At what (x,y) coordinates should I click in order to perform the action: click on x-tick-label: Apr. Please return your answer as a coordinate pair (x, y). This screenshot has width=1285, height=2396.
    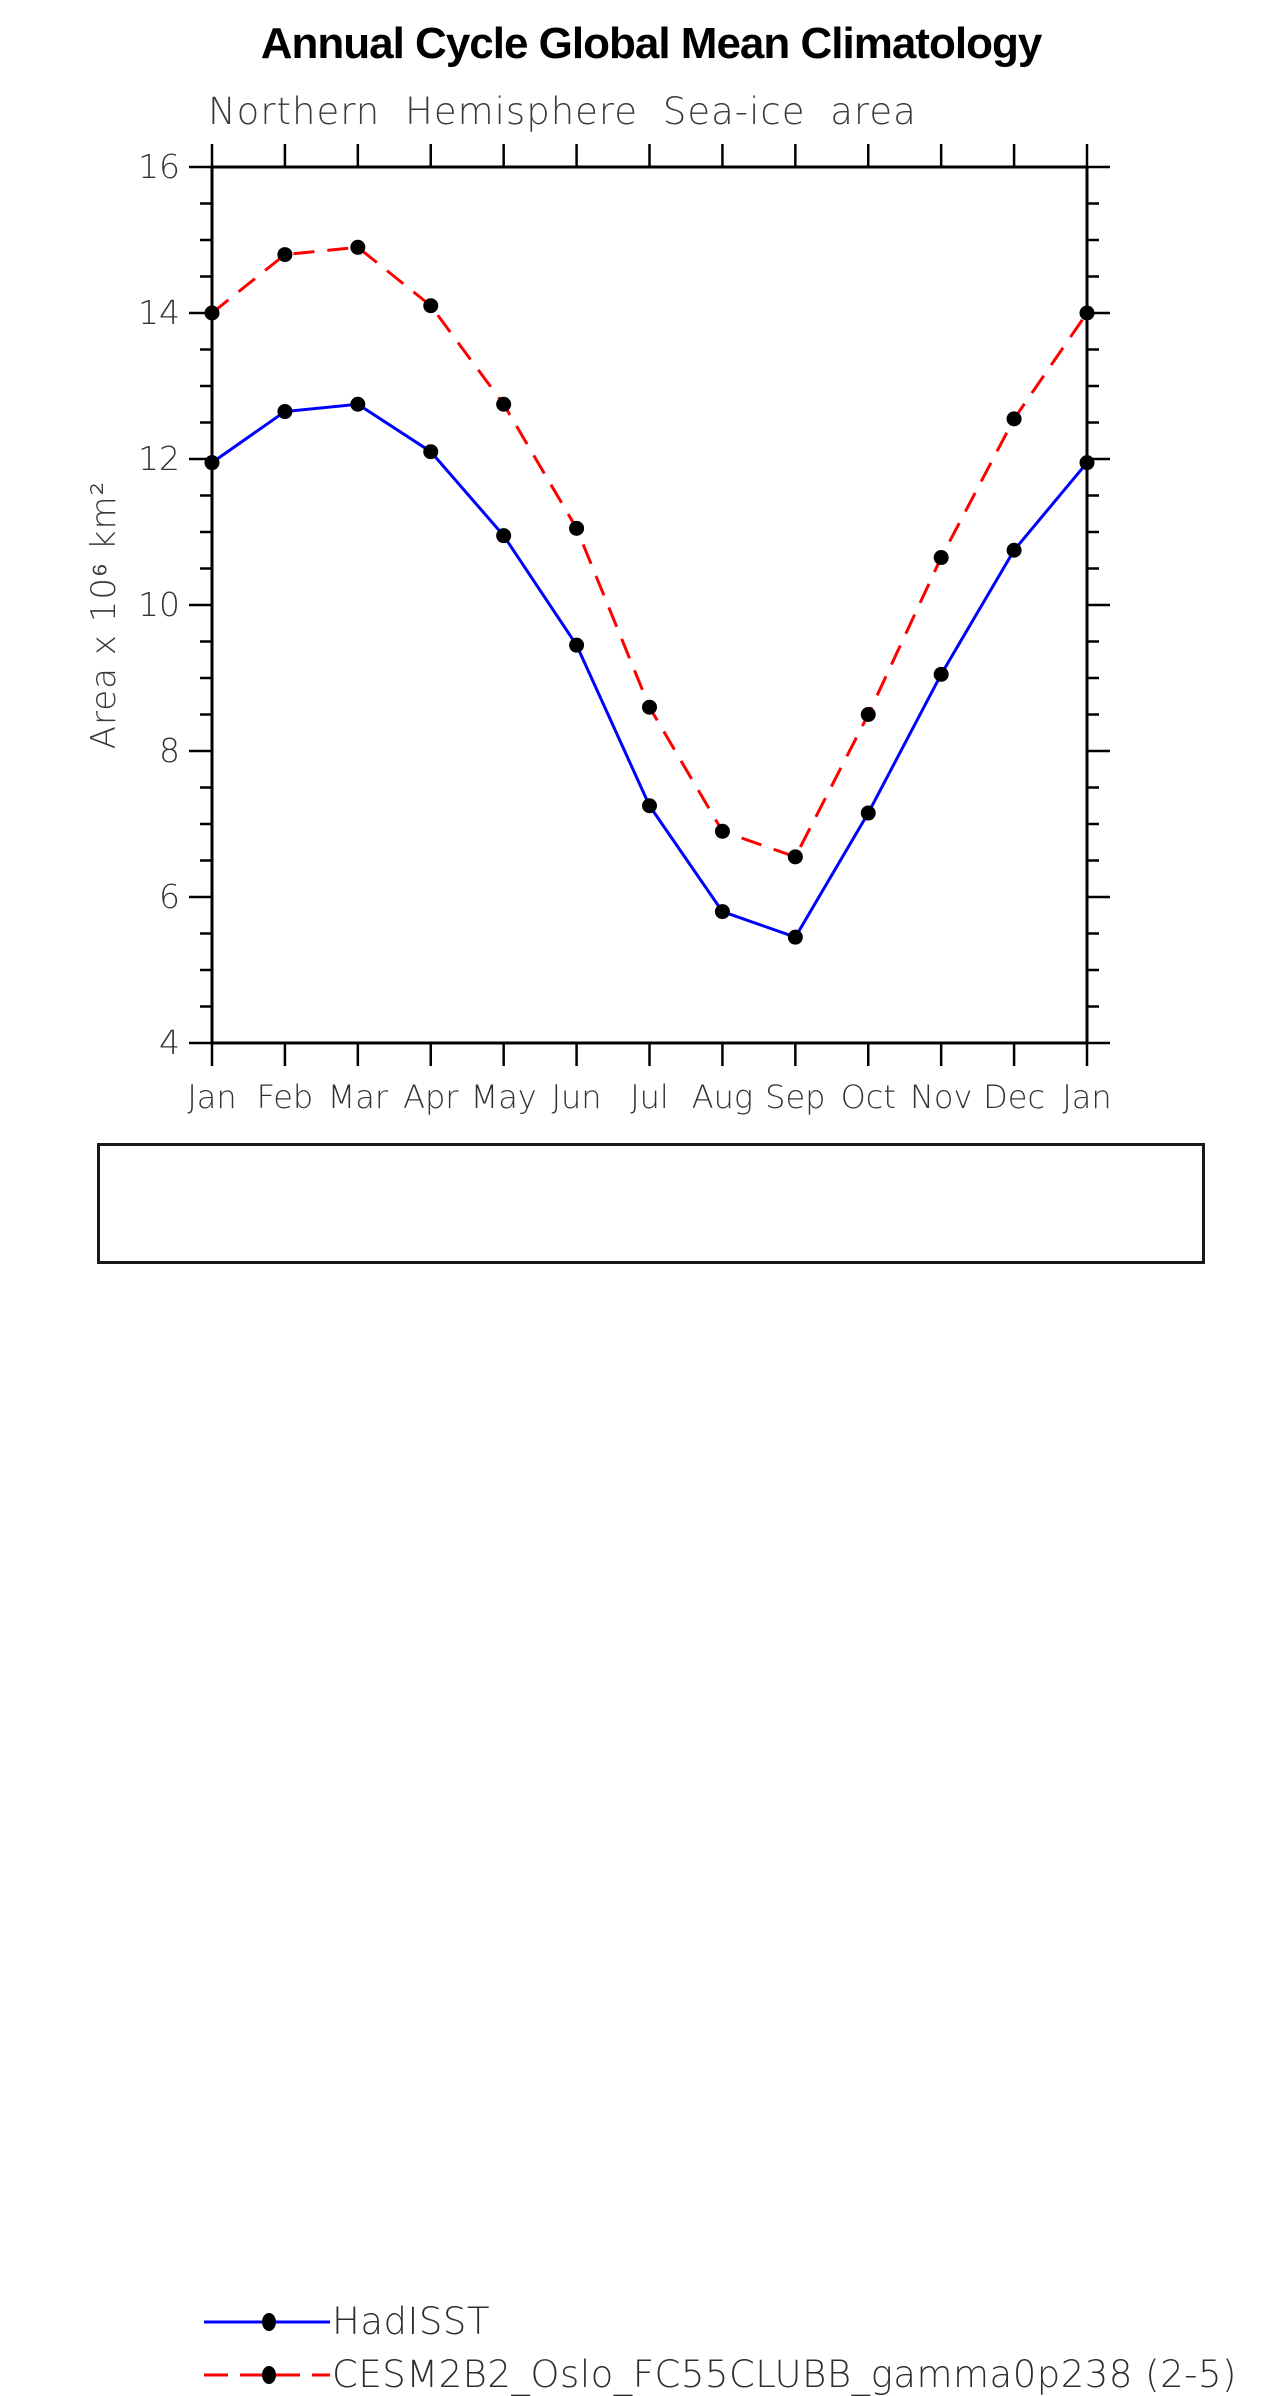
    Looking at the image, I should click on (431, 1097).